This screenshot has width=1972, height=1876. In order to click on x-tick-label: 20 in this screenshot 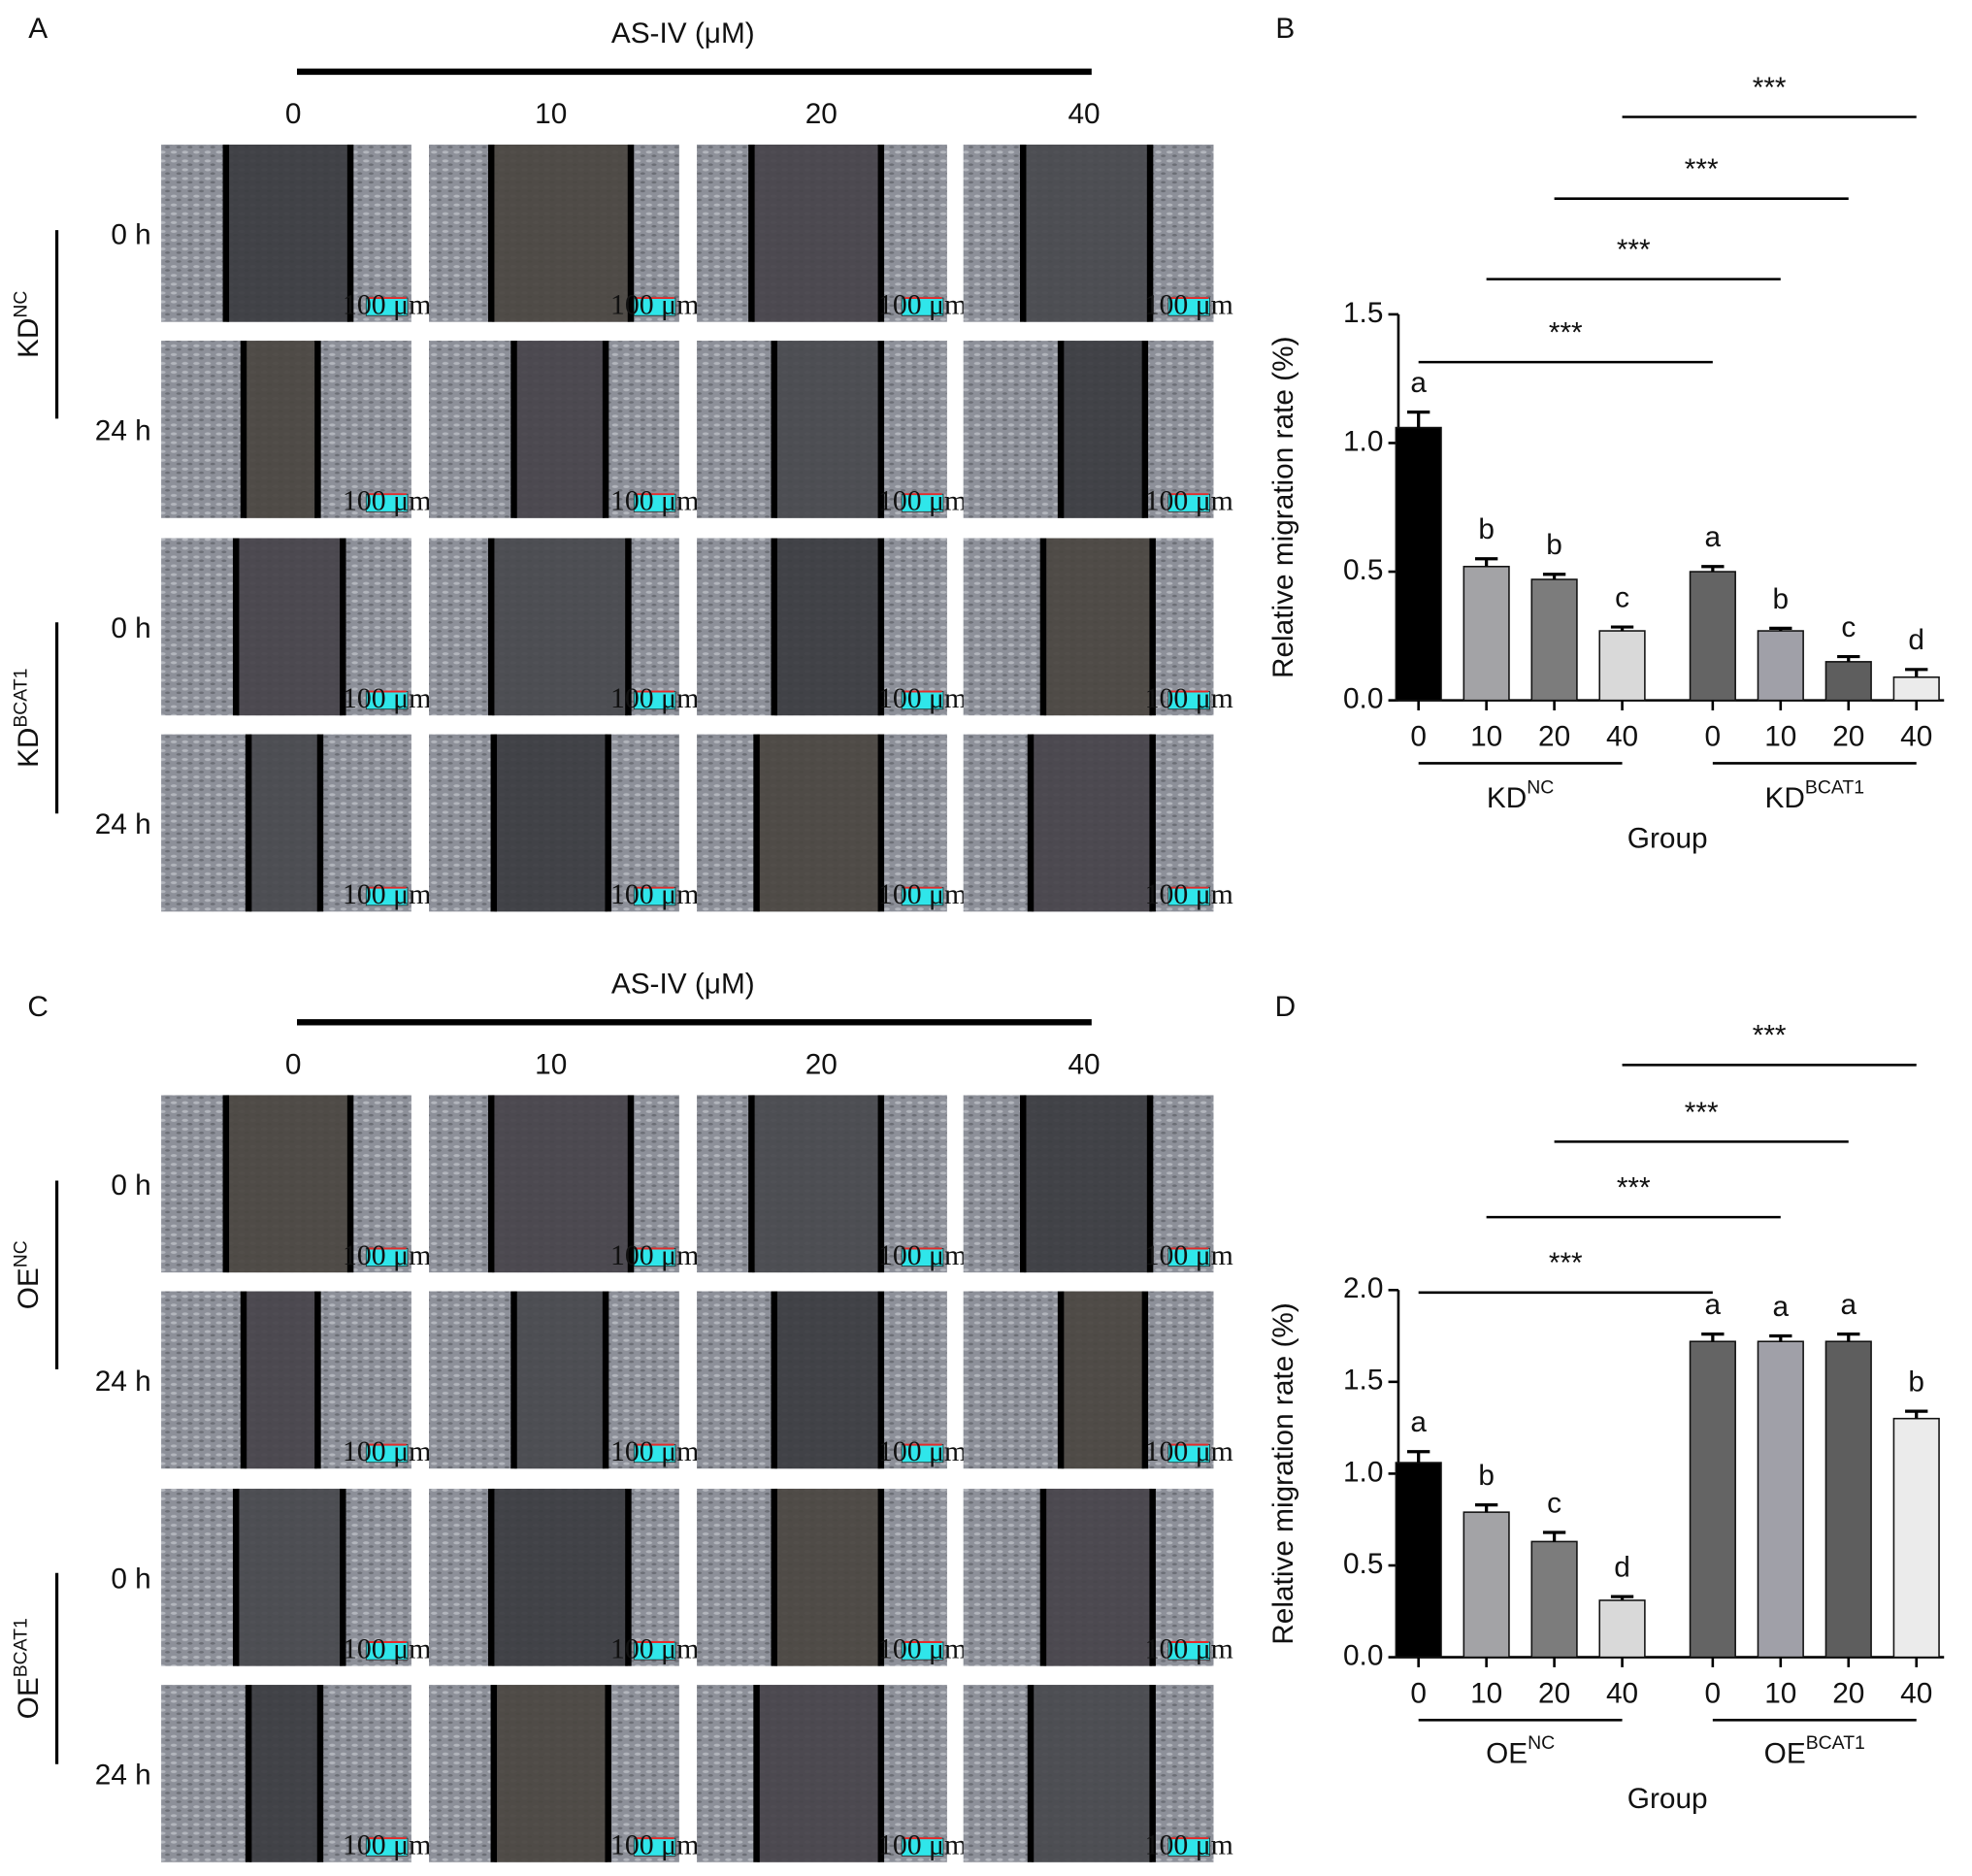, I will do `click(1848, 1693)`.